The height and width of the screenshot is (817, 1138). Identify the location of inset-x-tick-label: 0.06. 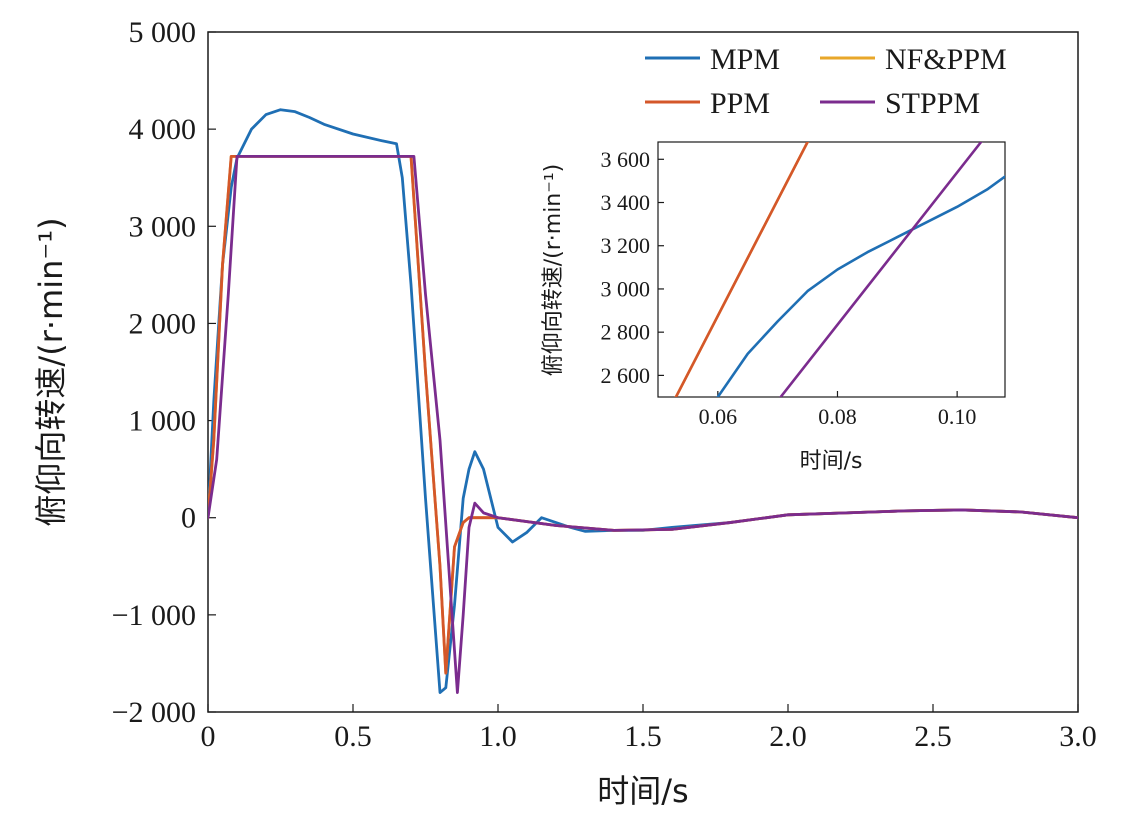
(718, 416).